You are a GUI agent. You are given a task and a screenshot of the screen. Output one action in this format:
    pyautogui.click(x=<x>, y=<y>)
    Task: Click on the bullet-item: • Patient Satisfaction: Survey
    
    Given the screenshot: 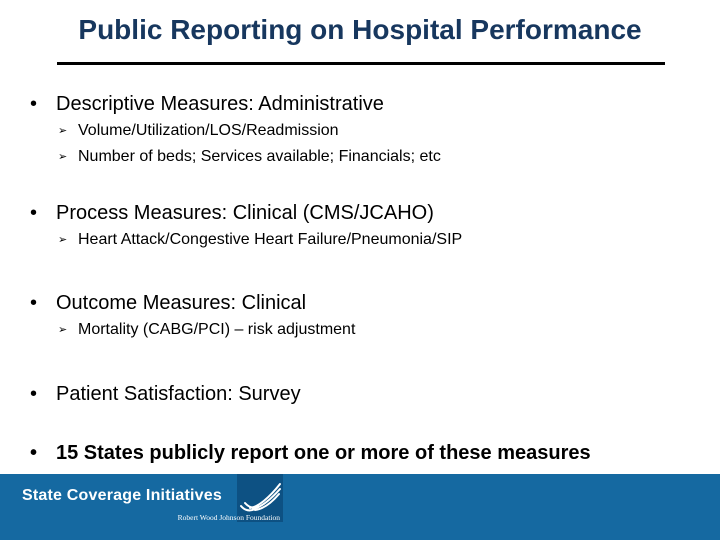 What is the action you would take?
    pyautogui.click(x=360, y=394)
    